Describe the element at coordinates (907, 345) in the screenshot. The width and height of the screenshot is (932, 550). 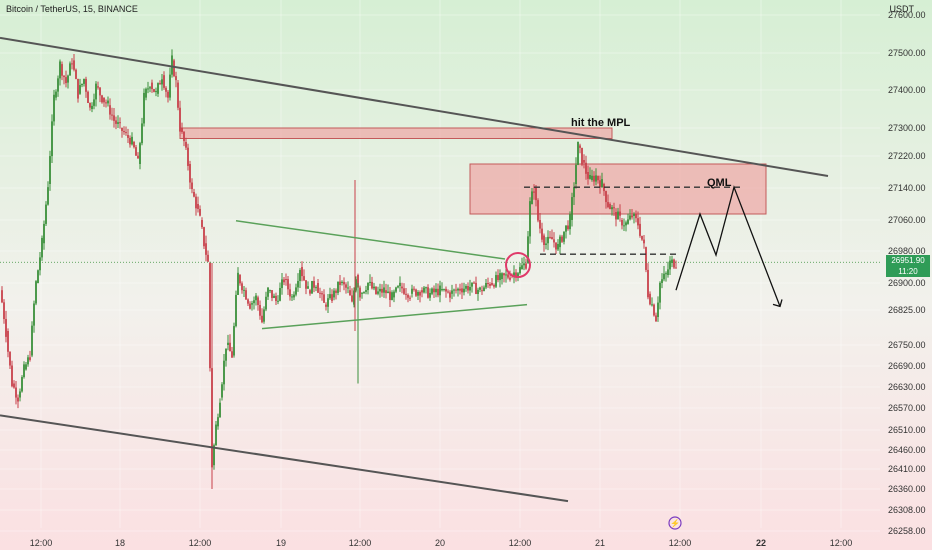
I see `y-tick-label: 26750.00` at that location.